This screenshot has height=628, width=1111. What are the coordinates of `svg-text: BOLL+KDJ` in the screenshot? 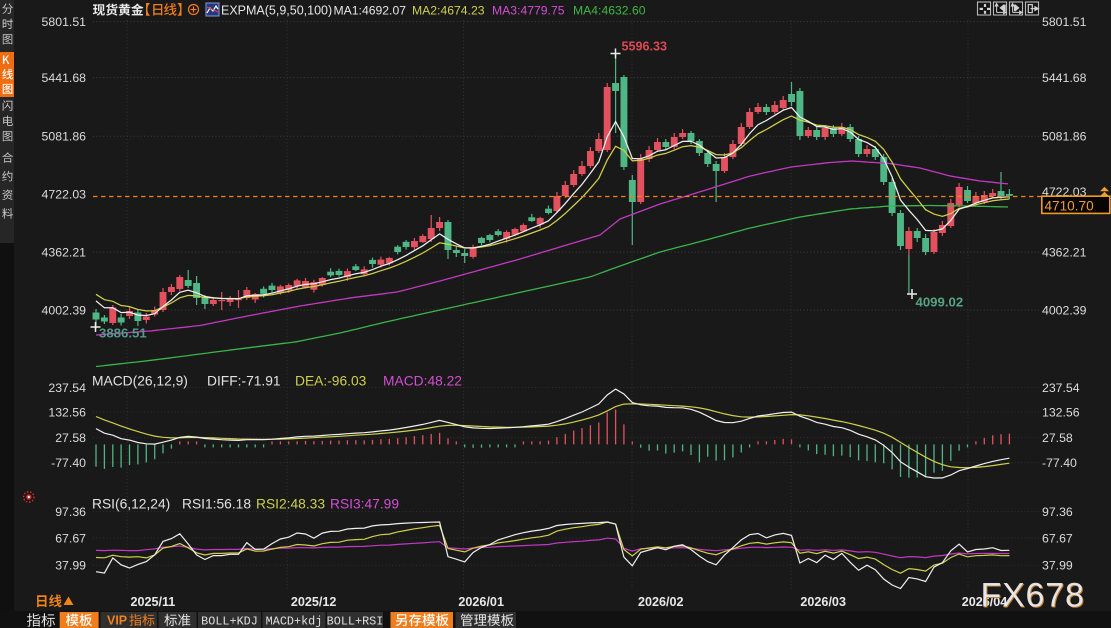 It's located at (229, 621).